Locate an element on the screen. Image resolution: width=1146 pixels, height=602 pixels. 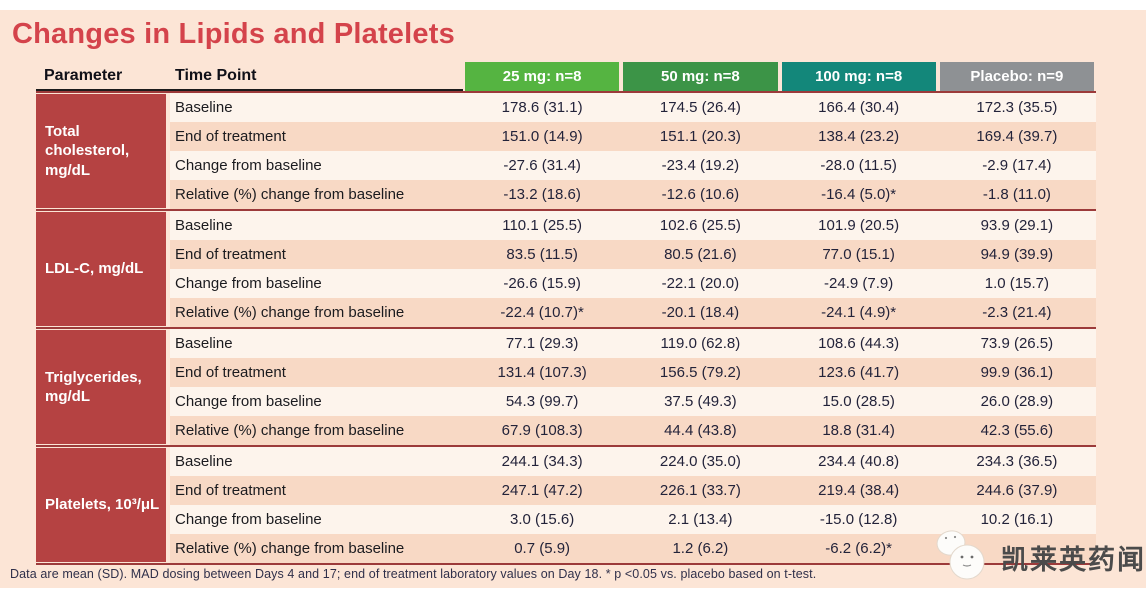
value-cell: 244.1 (34.3) is located at coordinates (542, 461).